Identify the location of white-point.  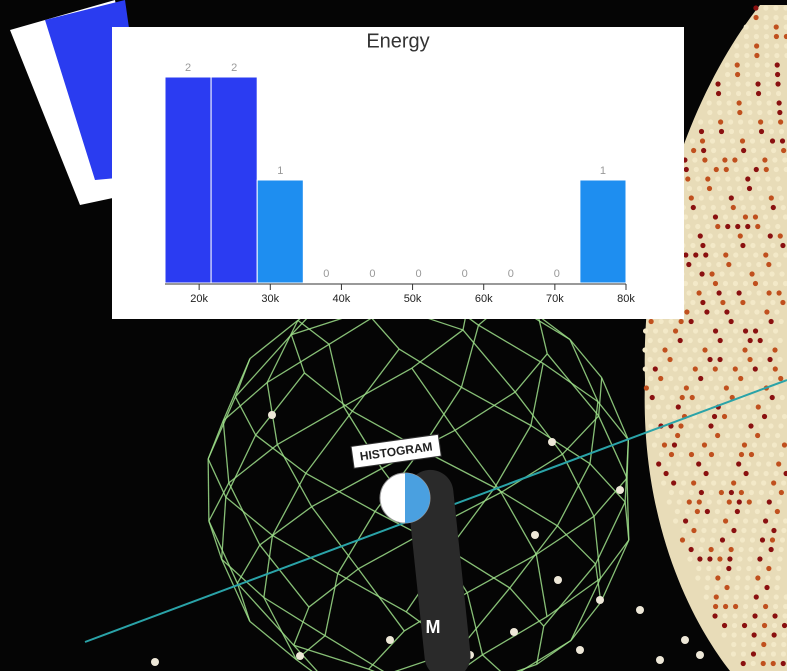
(600, 600).